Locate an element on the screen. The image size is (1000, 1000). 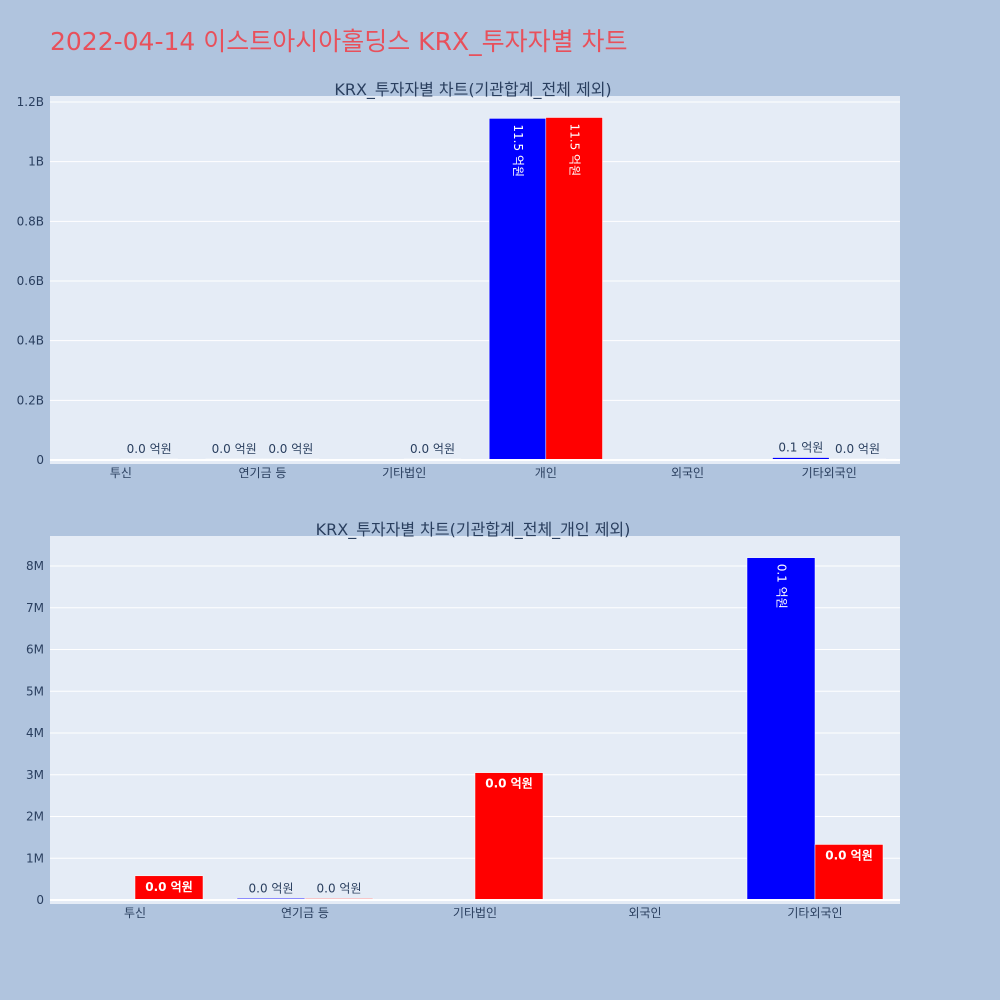
y-tick-label: 3M is located at coordinates (35, 775).